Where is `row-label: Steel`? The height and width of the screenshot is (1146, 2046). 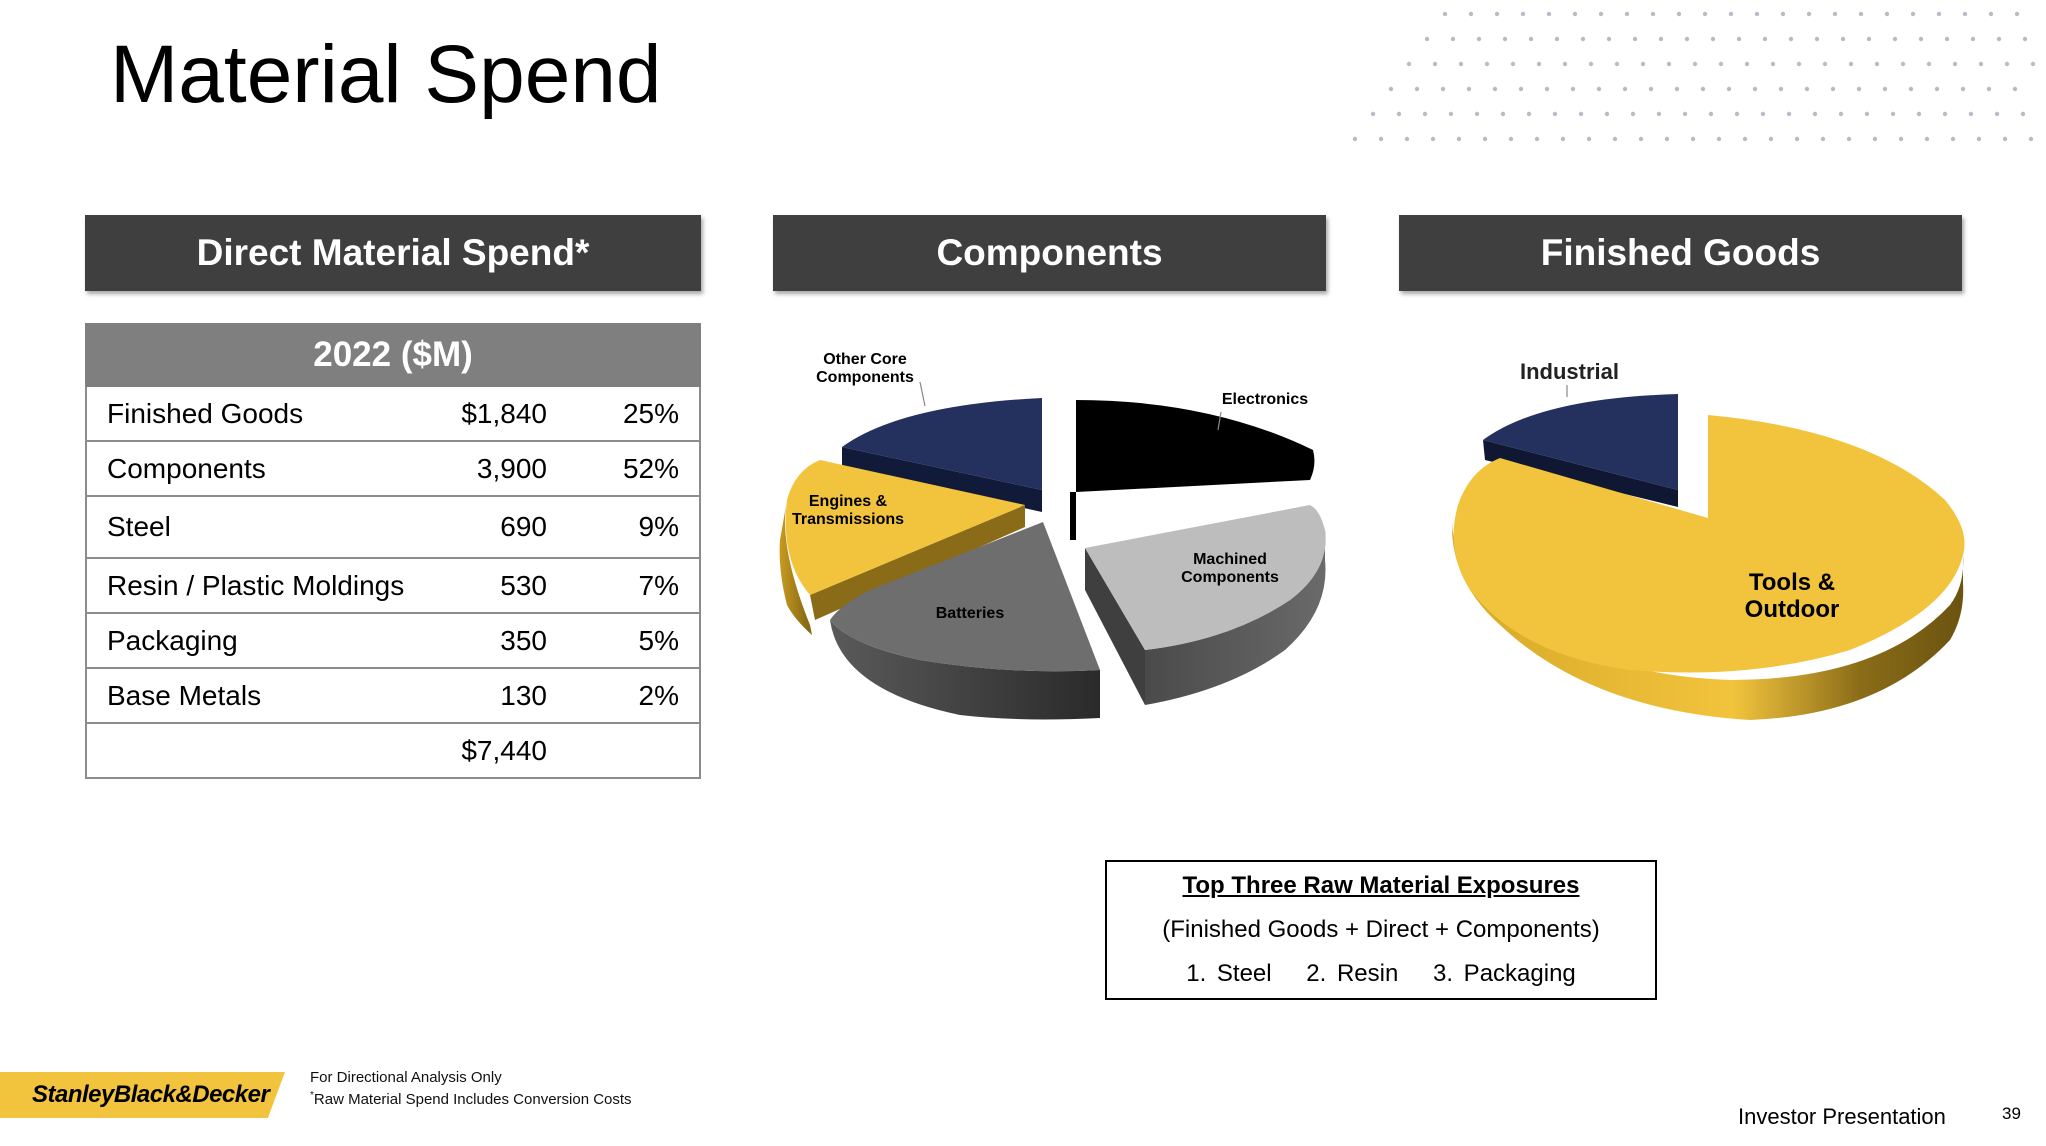
row-label: Steel is located at coordinates (261, 527).